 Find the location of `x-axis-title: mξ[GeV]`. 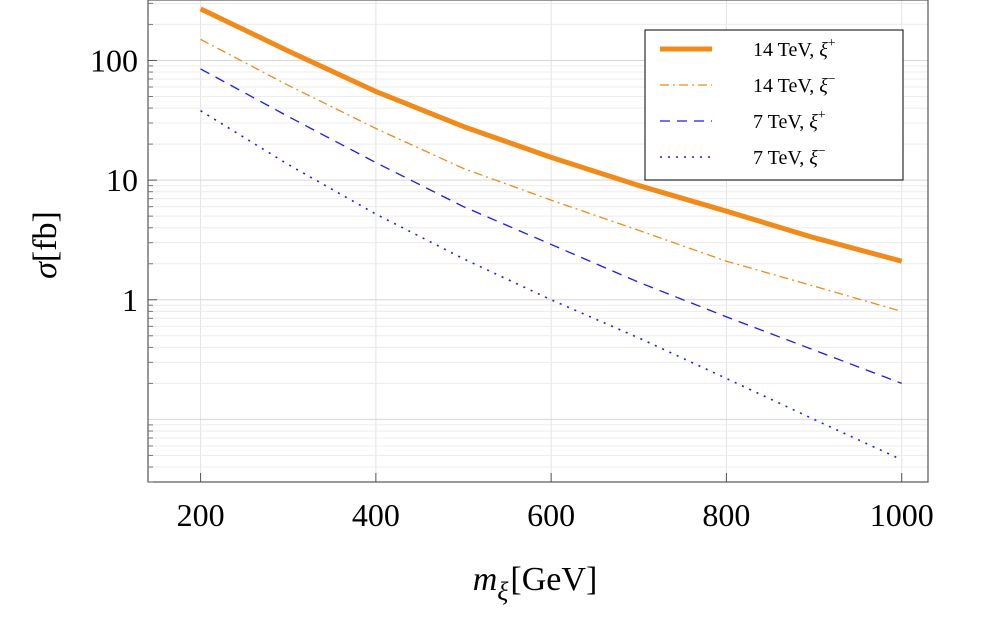

x-axis-title: mξ[GeV] is located at coordinates (535, 583).